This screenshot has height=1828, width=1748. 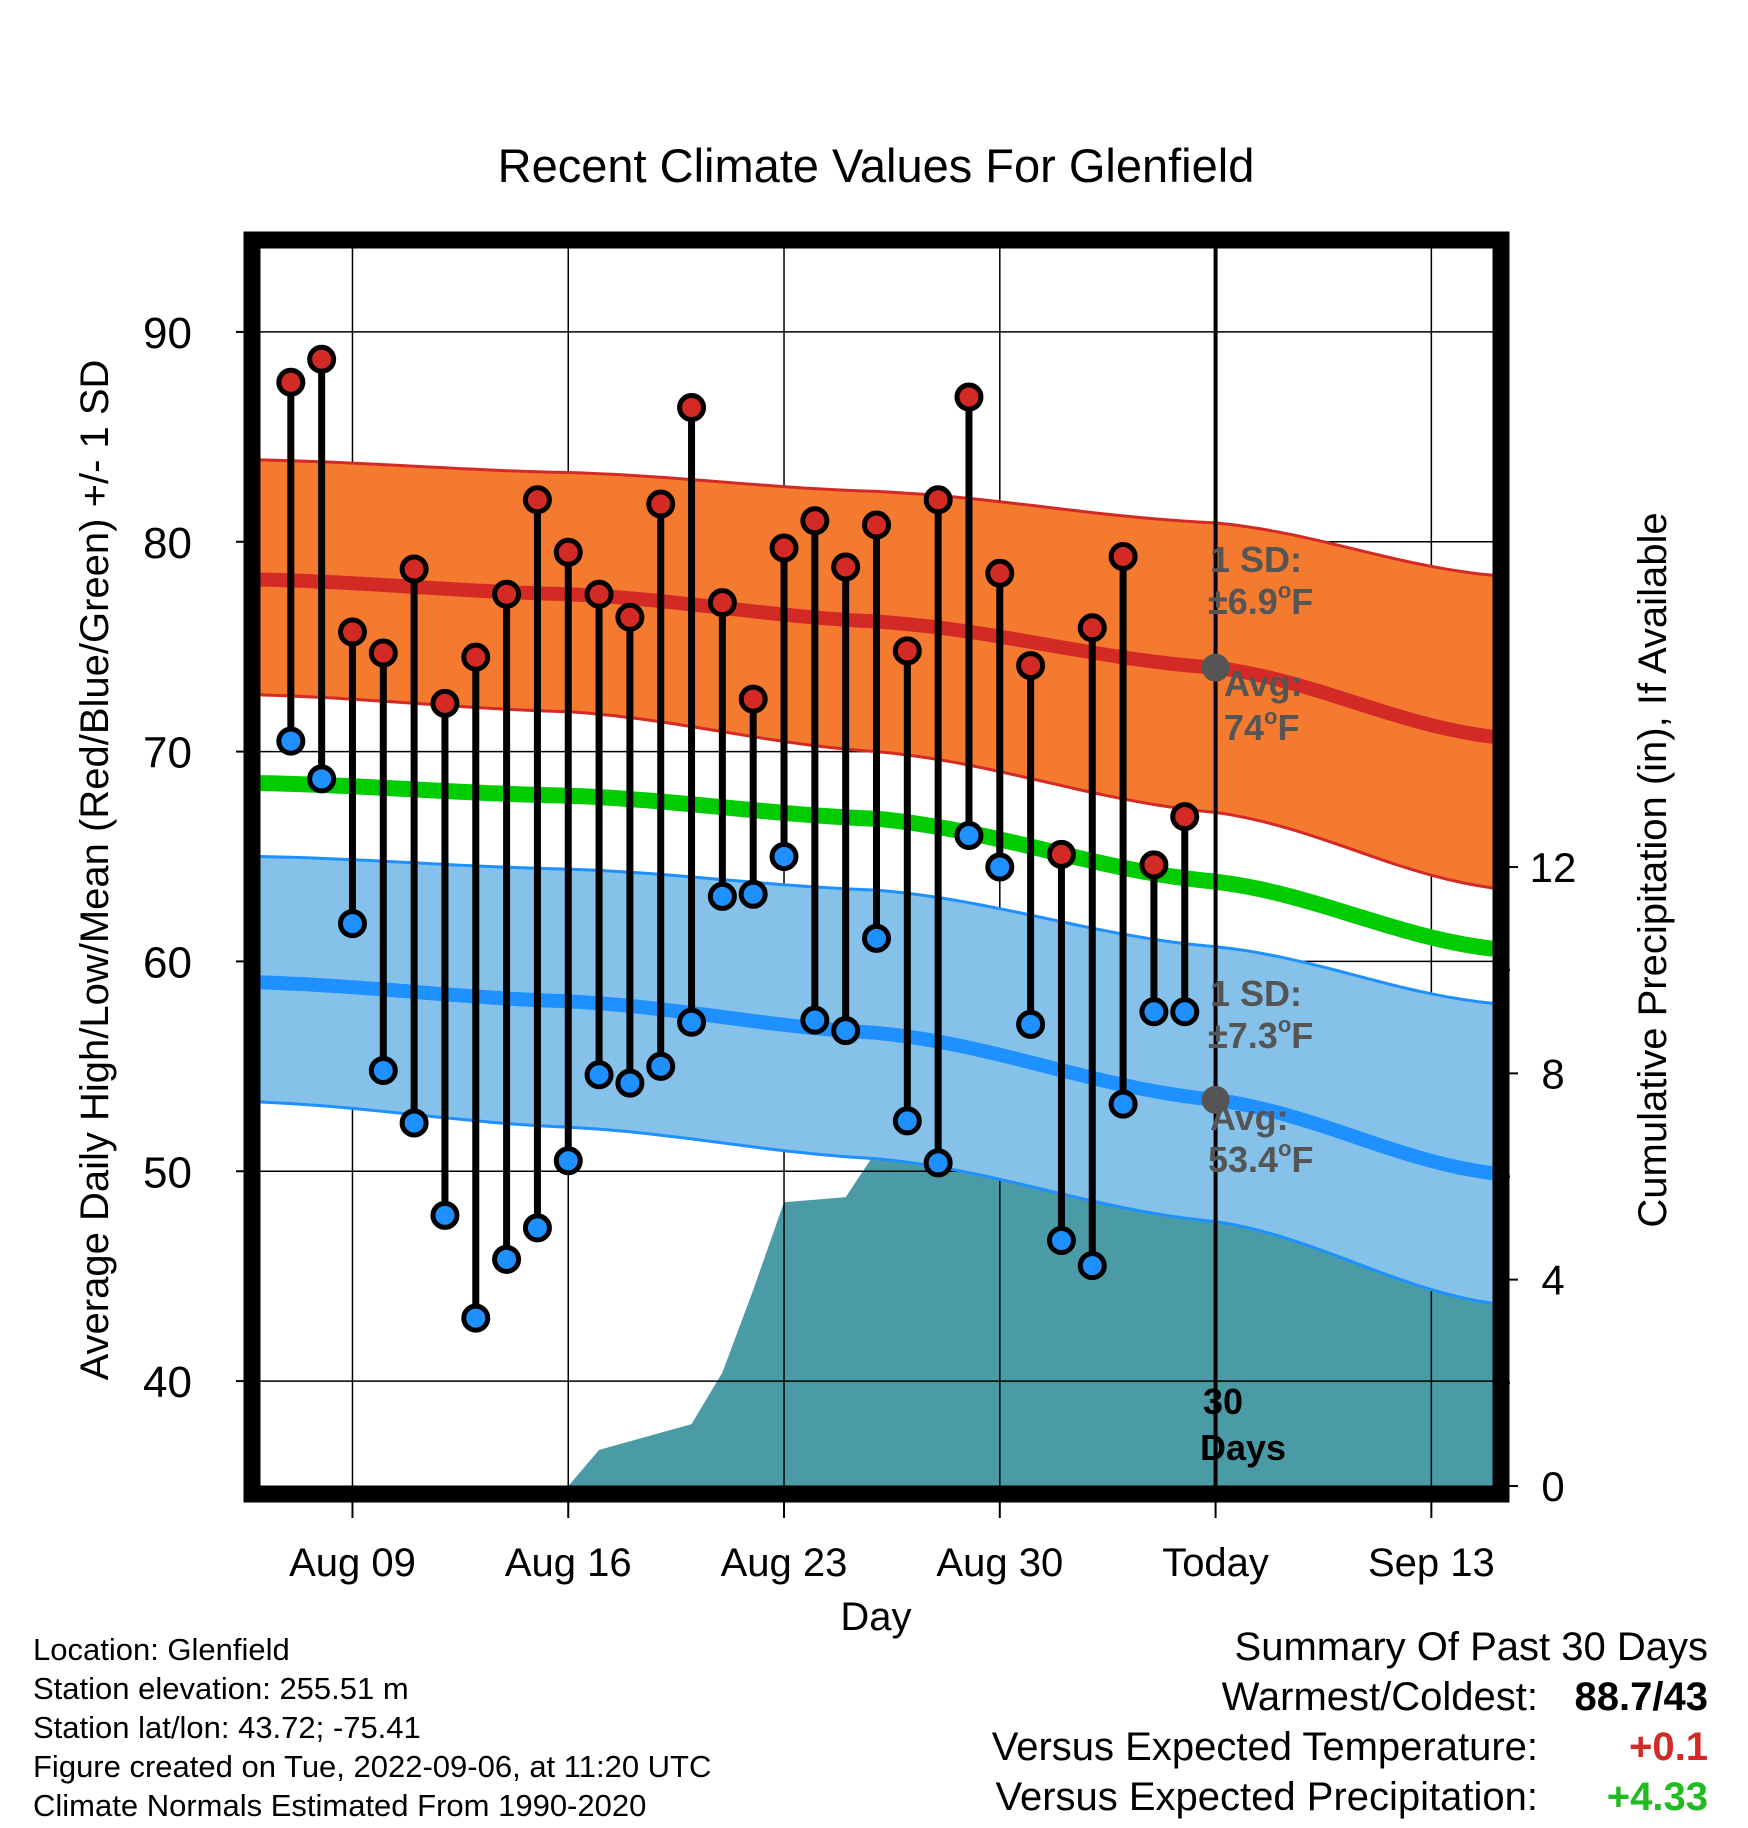 What do you see at coordinates (875, 1617) in the screenshot?
I see `x-axis-label: Day` at bounding box center [875, 1617].